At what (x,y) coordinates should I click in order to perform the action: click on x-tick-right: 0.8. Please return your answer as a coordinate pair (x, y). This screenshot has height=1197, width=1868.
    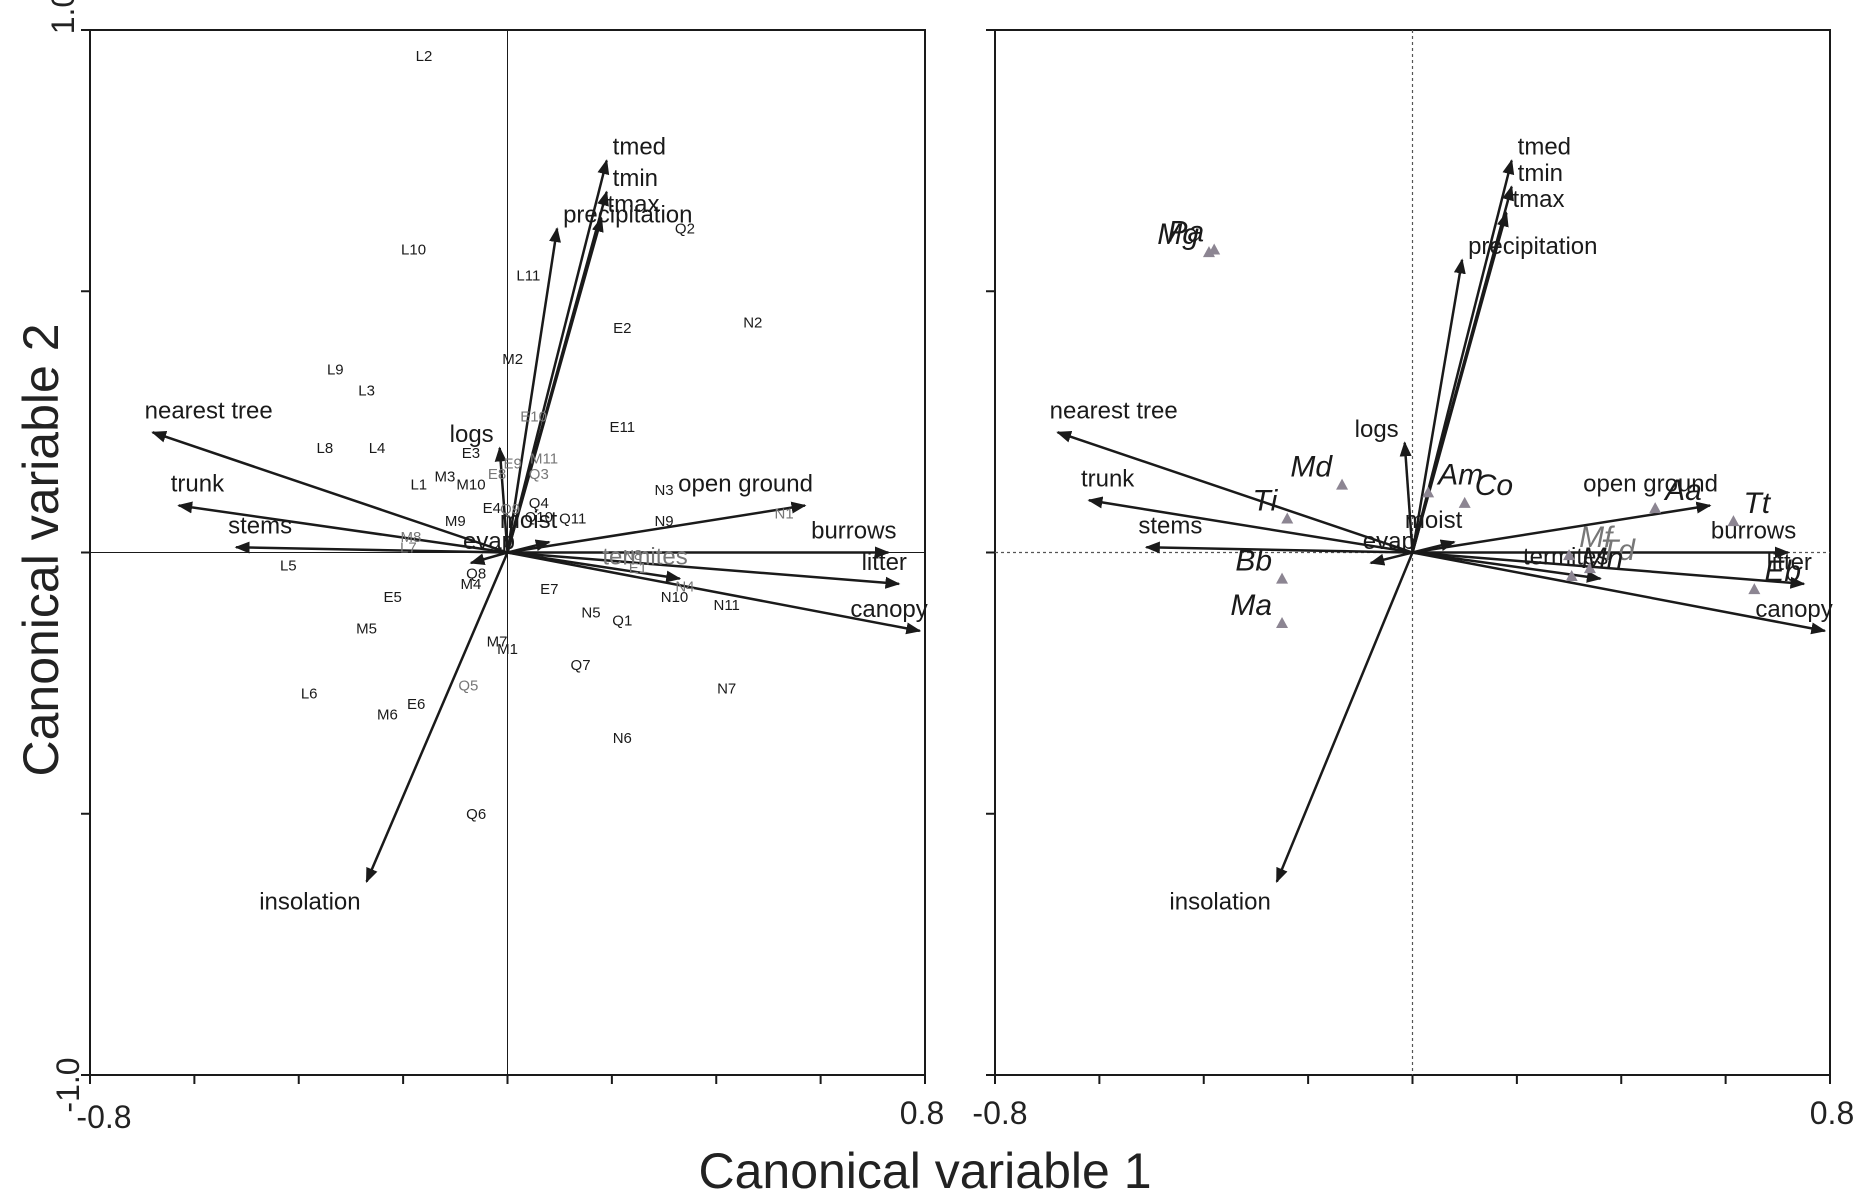
    Looking at the image, I should click on (922, 1113).